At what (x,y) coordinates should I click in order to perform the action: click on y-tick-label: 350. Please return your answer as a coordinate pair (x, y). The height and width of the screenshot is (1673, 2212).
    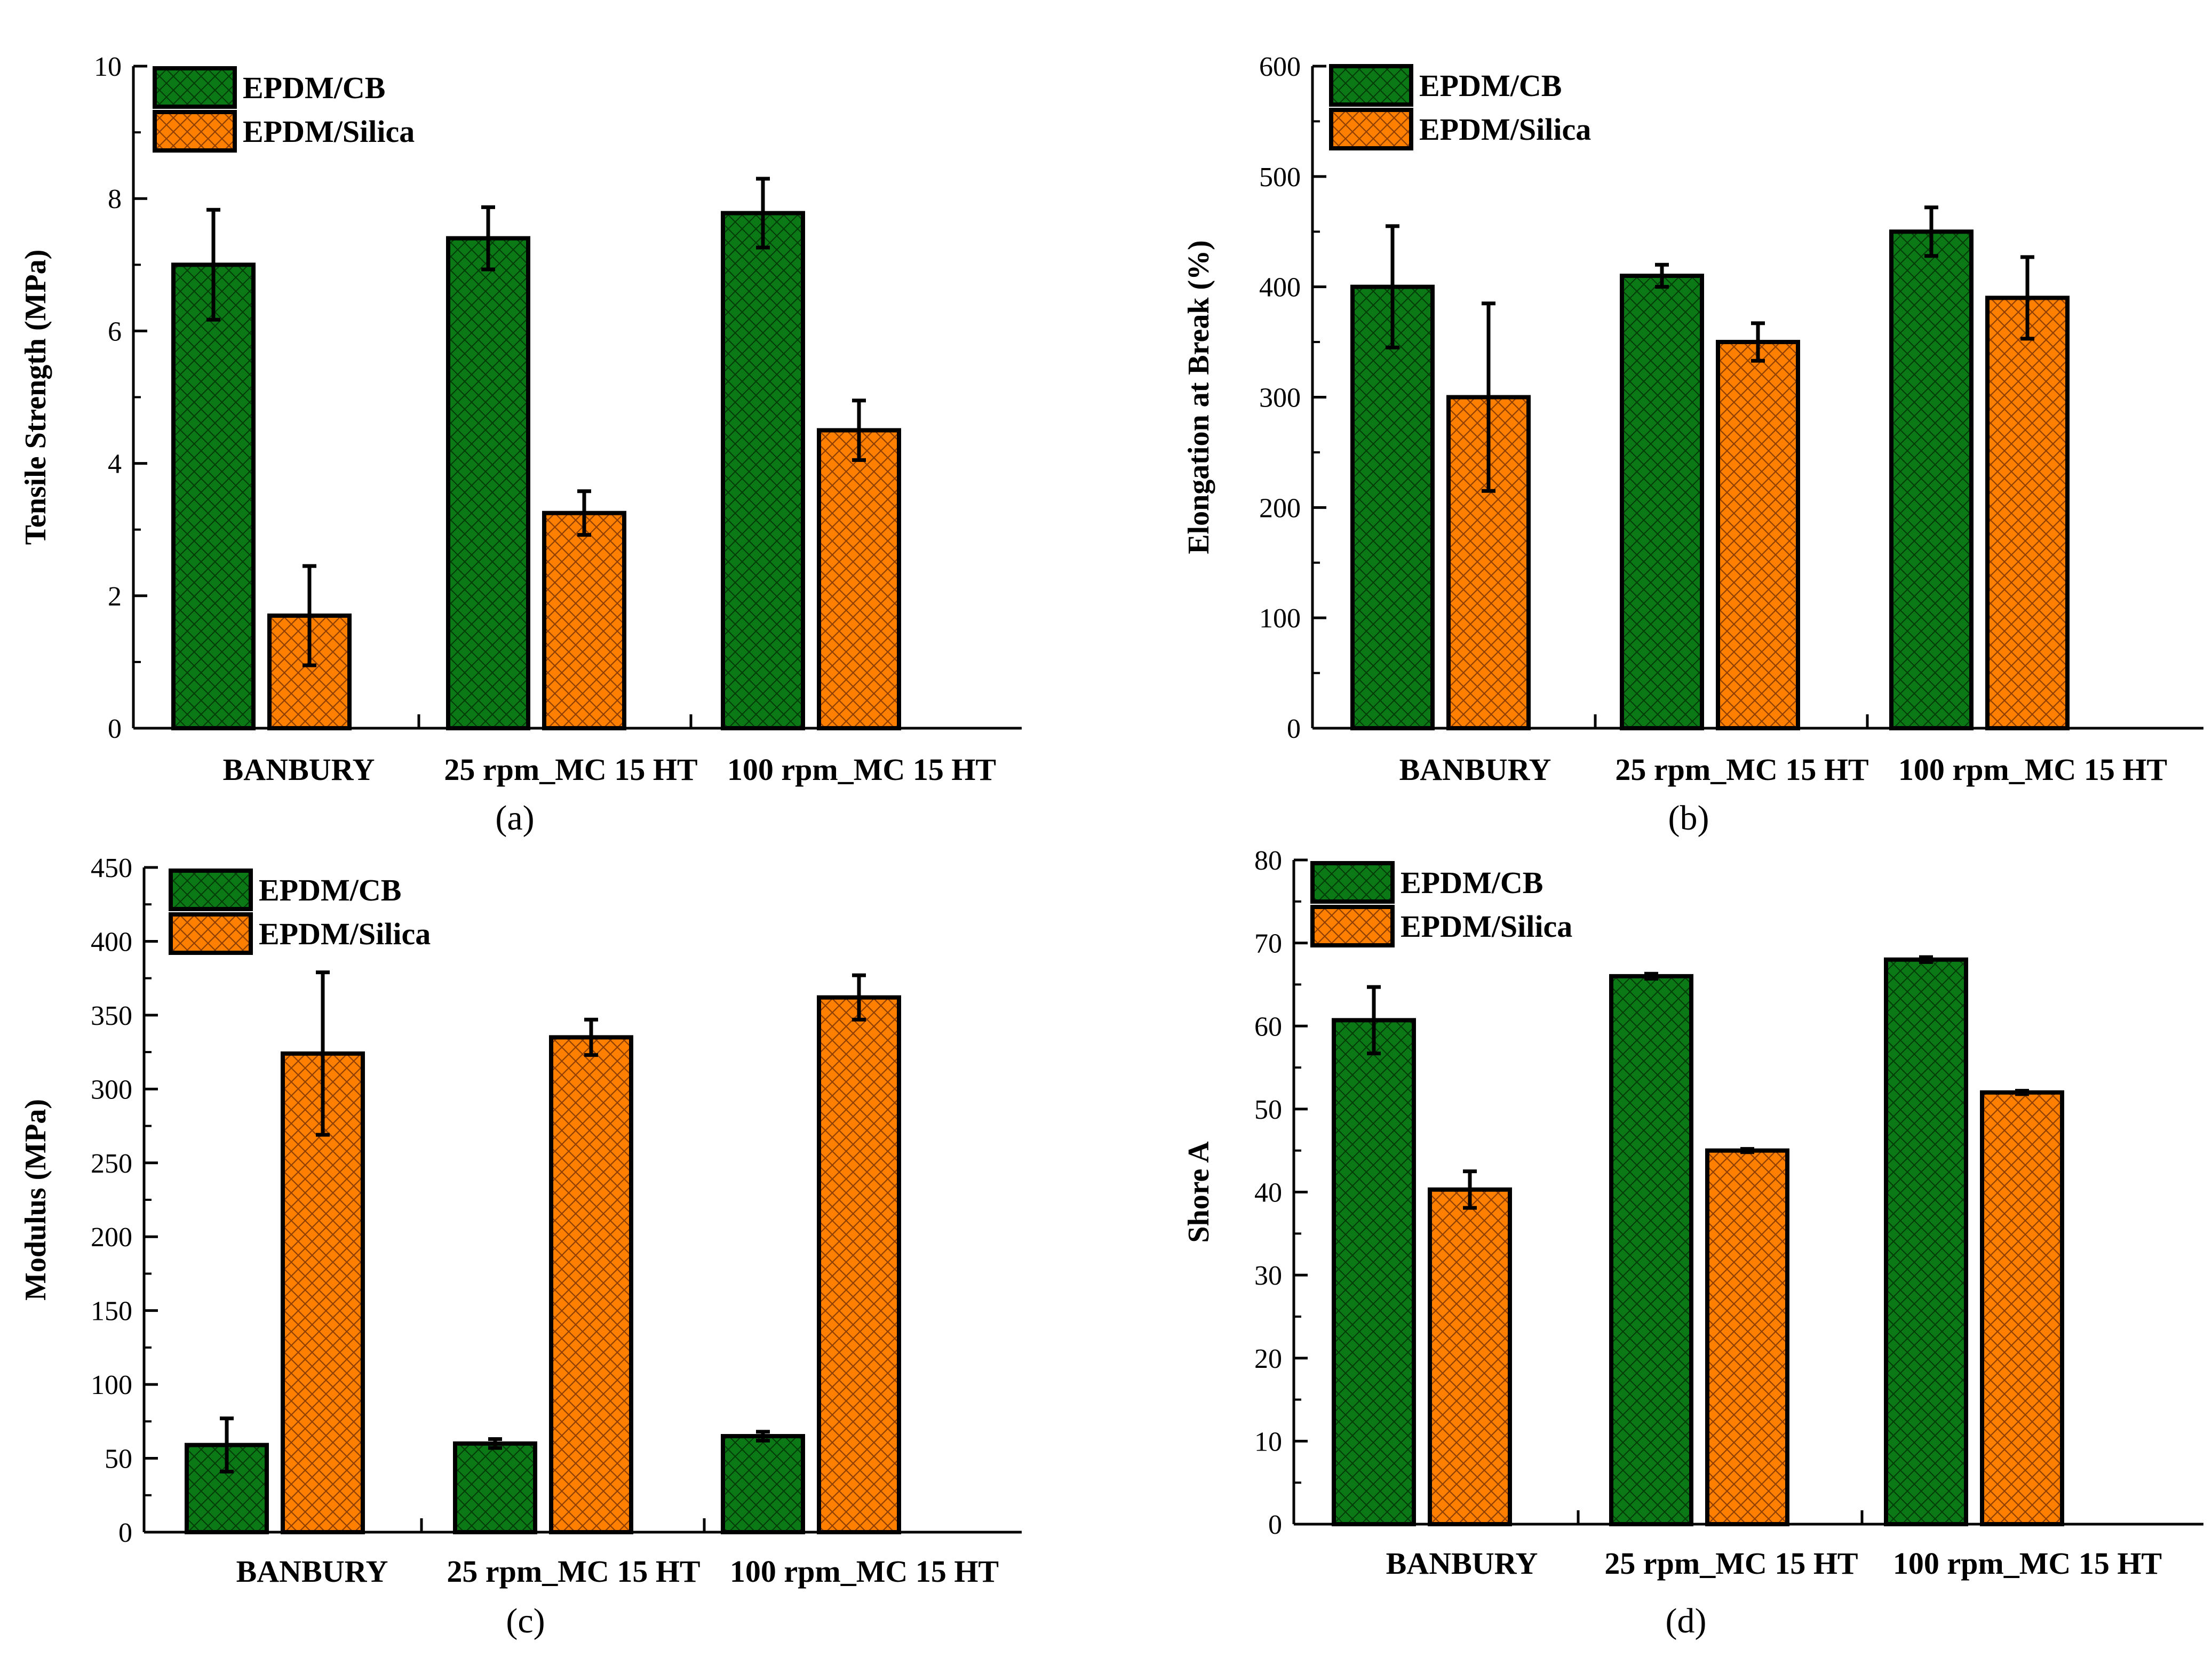
    Looking at the image, I should click on (111, 1016).